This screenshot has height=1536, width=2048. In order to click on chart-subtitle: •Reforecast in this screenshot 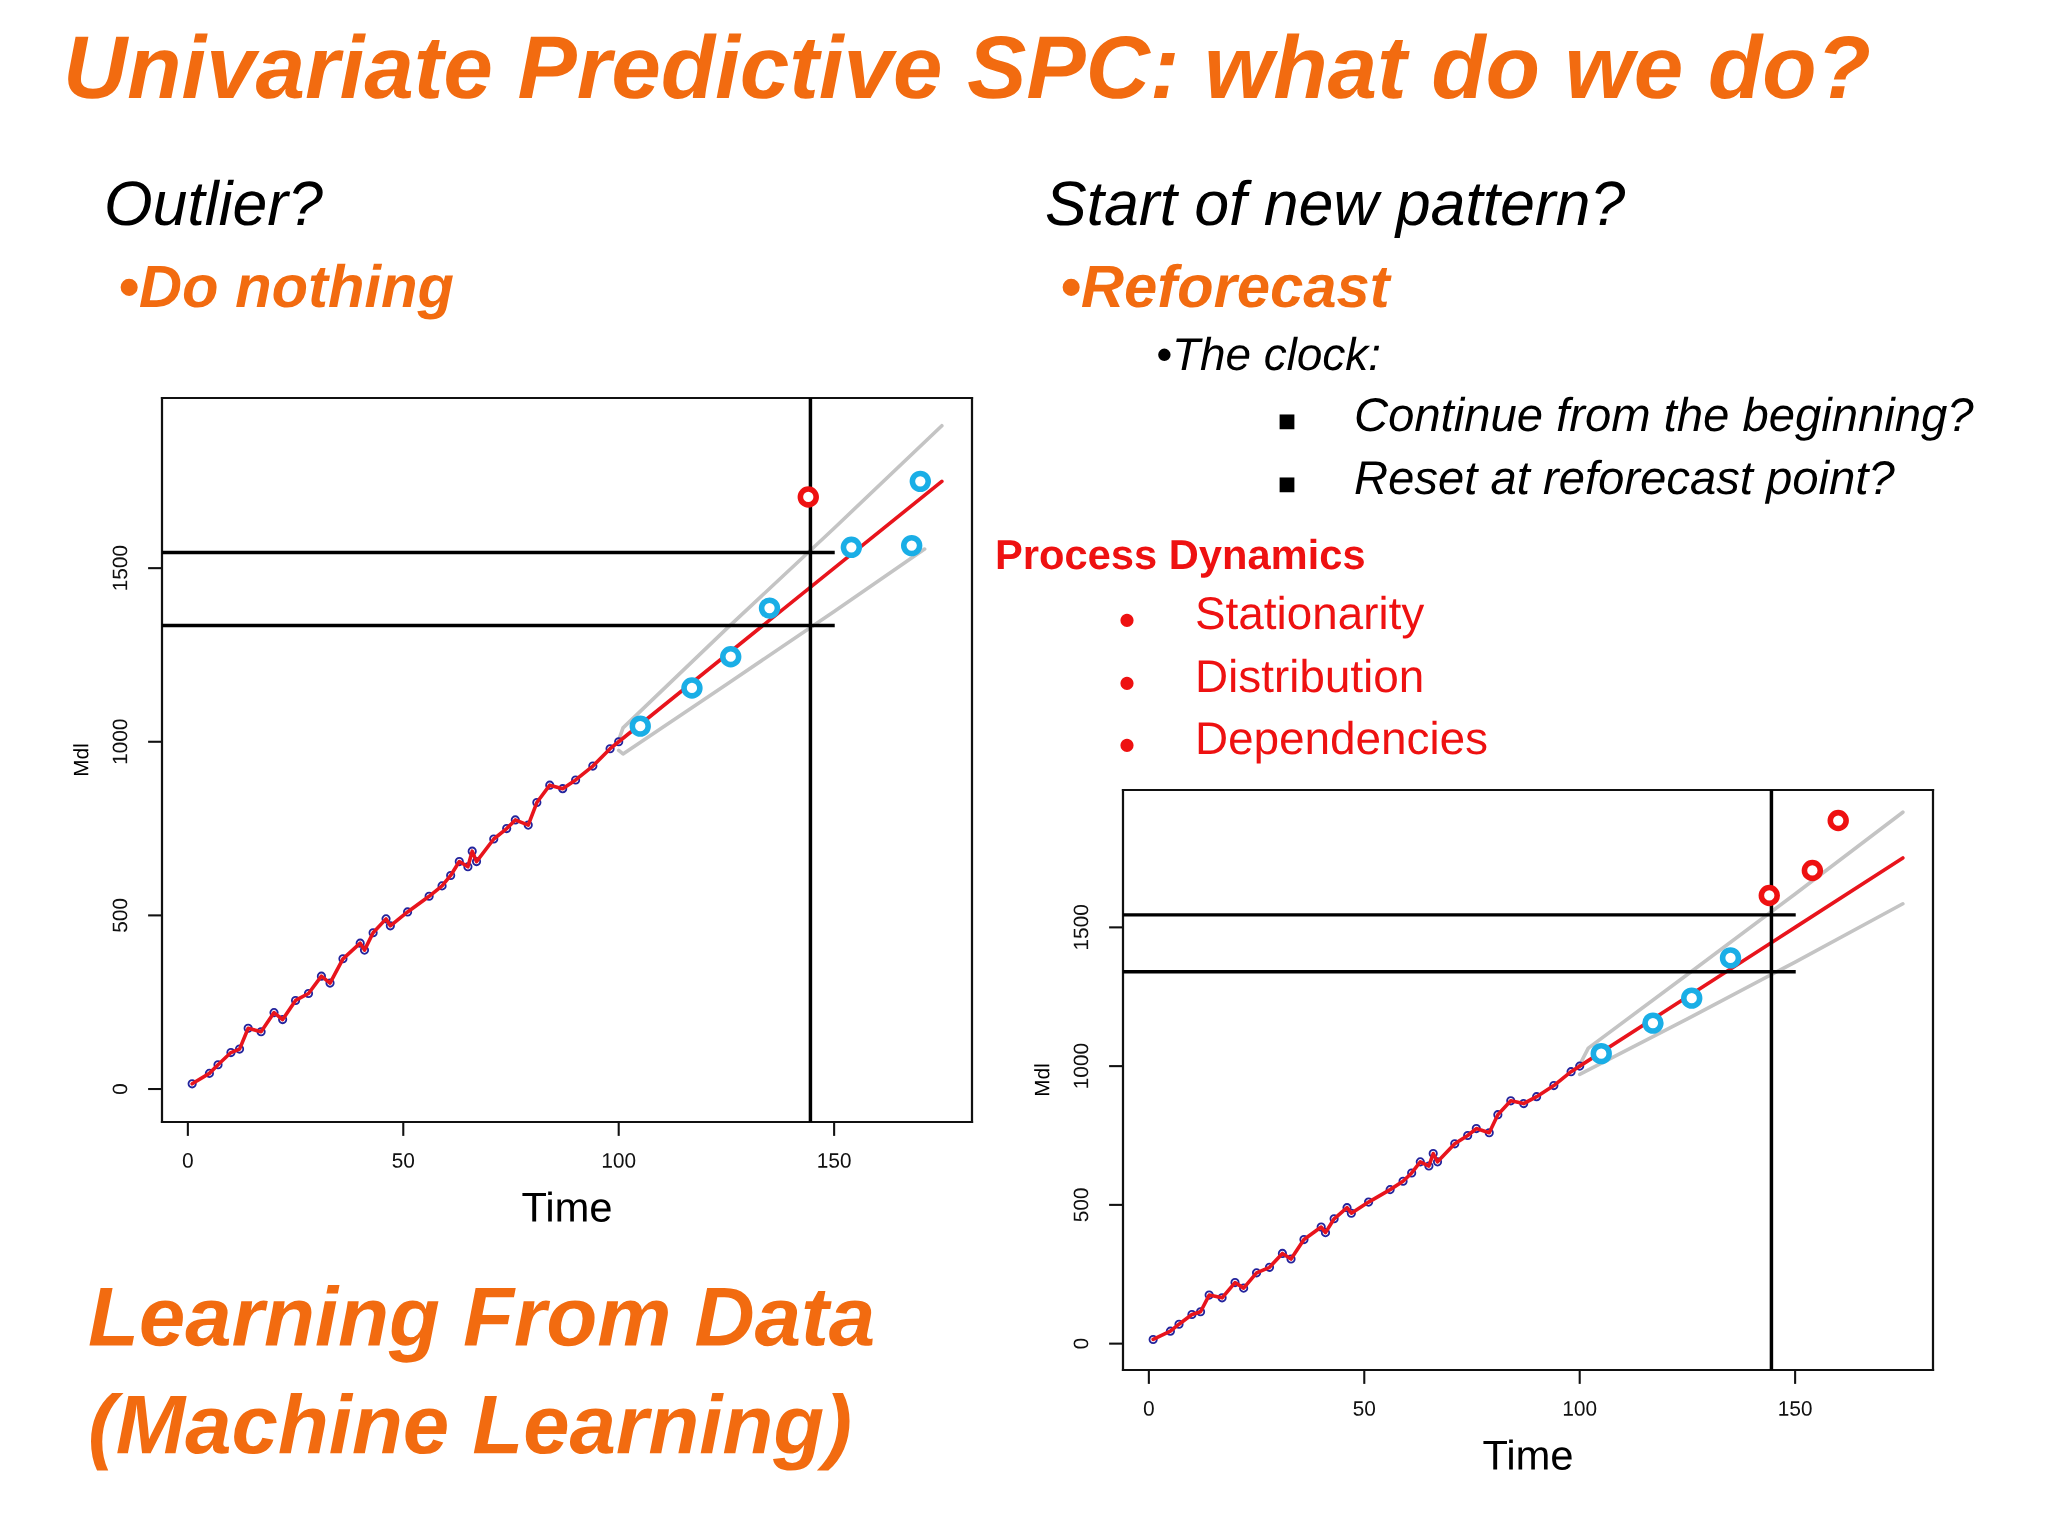, I will do `click(1227, 285)`.